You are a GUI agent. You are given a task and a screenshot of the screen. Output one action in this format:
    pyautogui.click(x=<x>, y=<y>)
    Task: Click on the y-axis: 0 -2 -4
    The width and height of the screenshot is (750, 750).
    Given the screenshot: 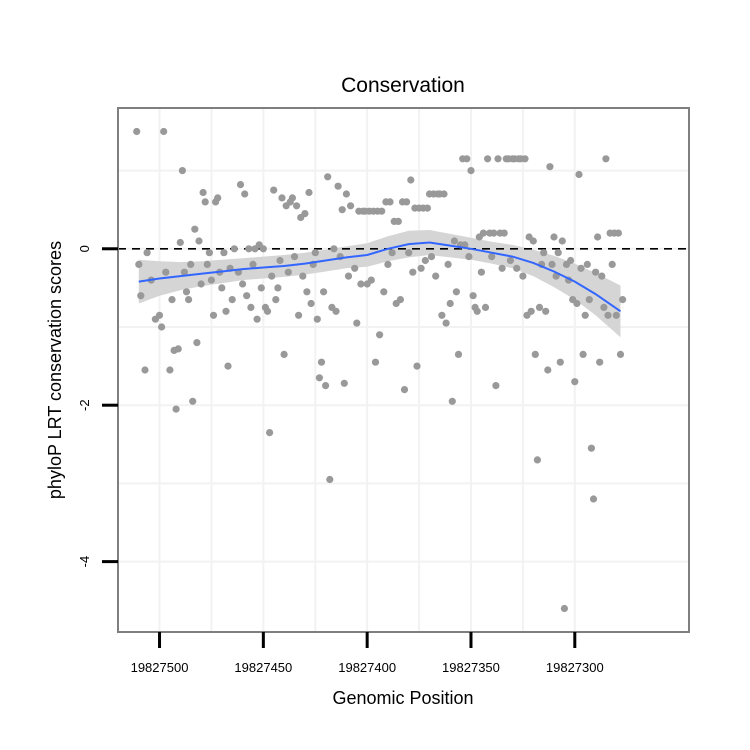 What is the action you would take?
    pyautogui.click(x=97, y=406)
    